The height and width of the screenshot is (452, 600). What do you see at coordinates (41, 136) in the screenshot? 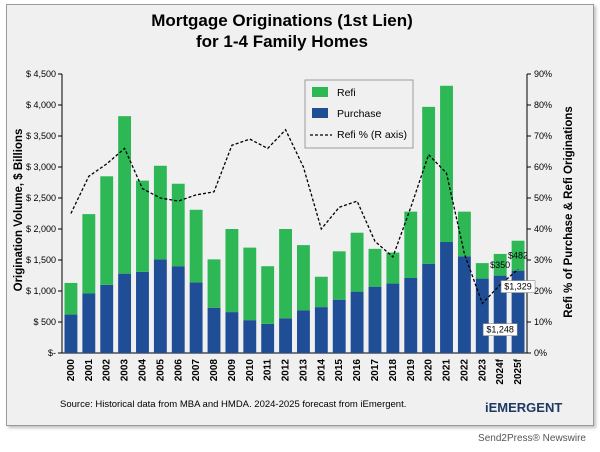
I see `y-tick-label: $ 3,500` at bounding box center [41, 136].